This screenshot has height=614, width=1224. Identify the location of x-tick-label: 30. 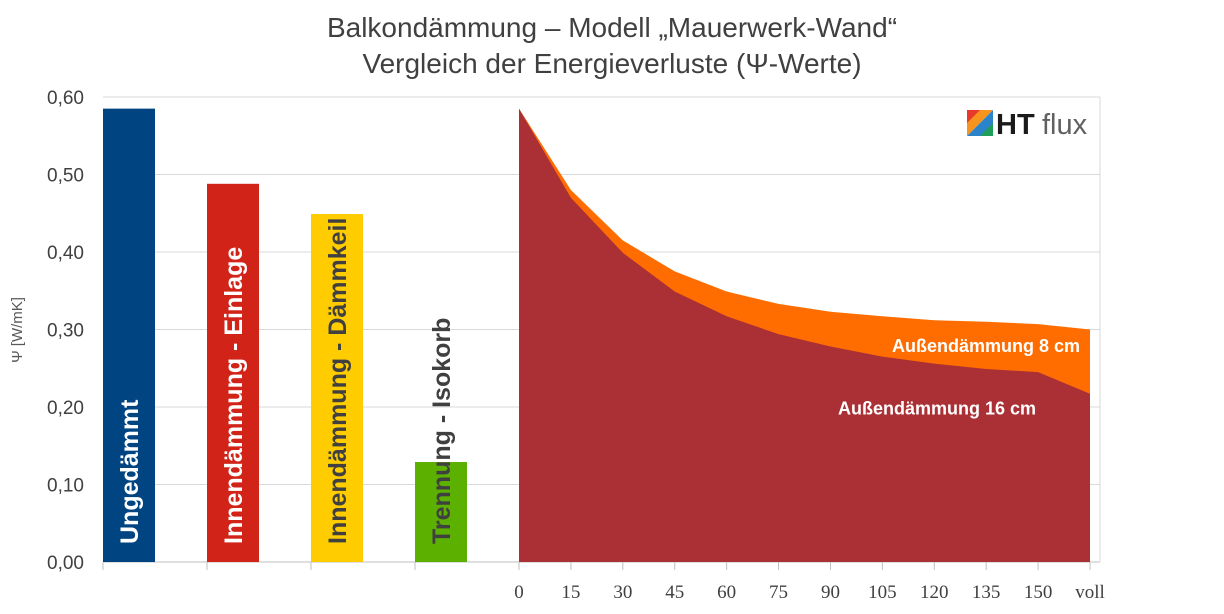
(622, 592).